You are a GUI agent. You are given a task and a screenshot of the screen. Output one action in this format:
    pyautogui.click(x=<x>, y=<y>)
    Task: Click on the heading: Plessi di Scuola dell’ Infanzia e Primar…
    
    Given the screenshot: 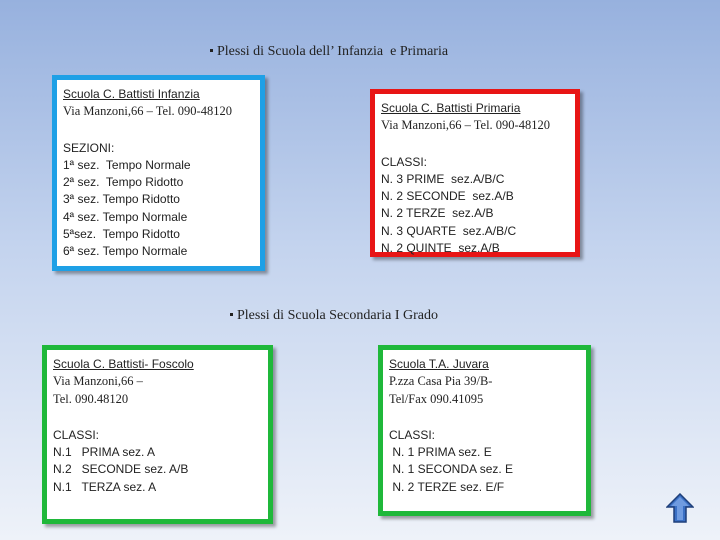 What is the action you would take?
    pyautogui.click(x=329, y=52)
    